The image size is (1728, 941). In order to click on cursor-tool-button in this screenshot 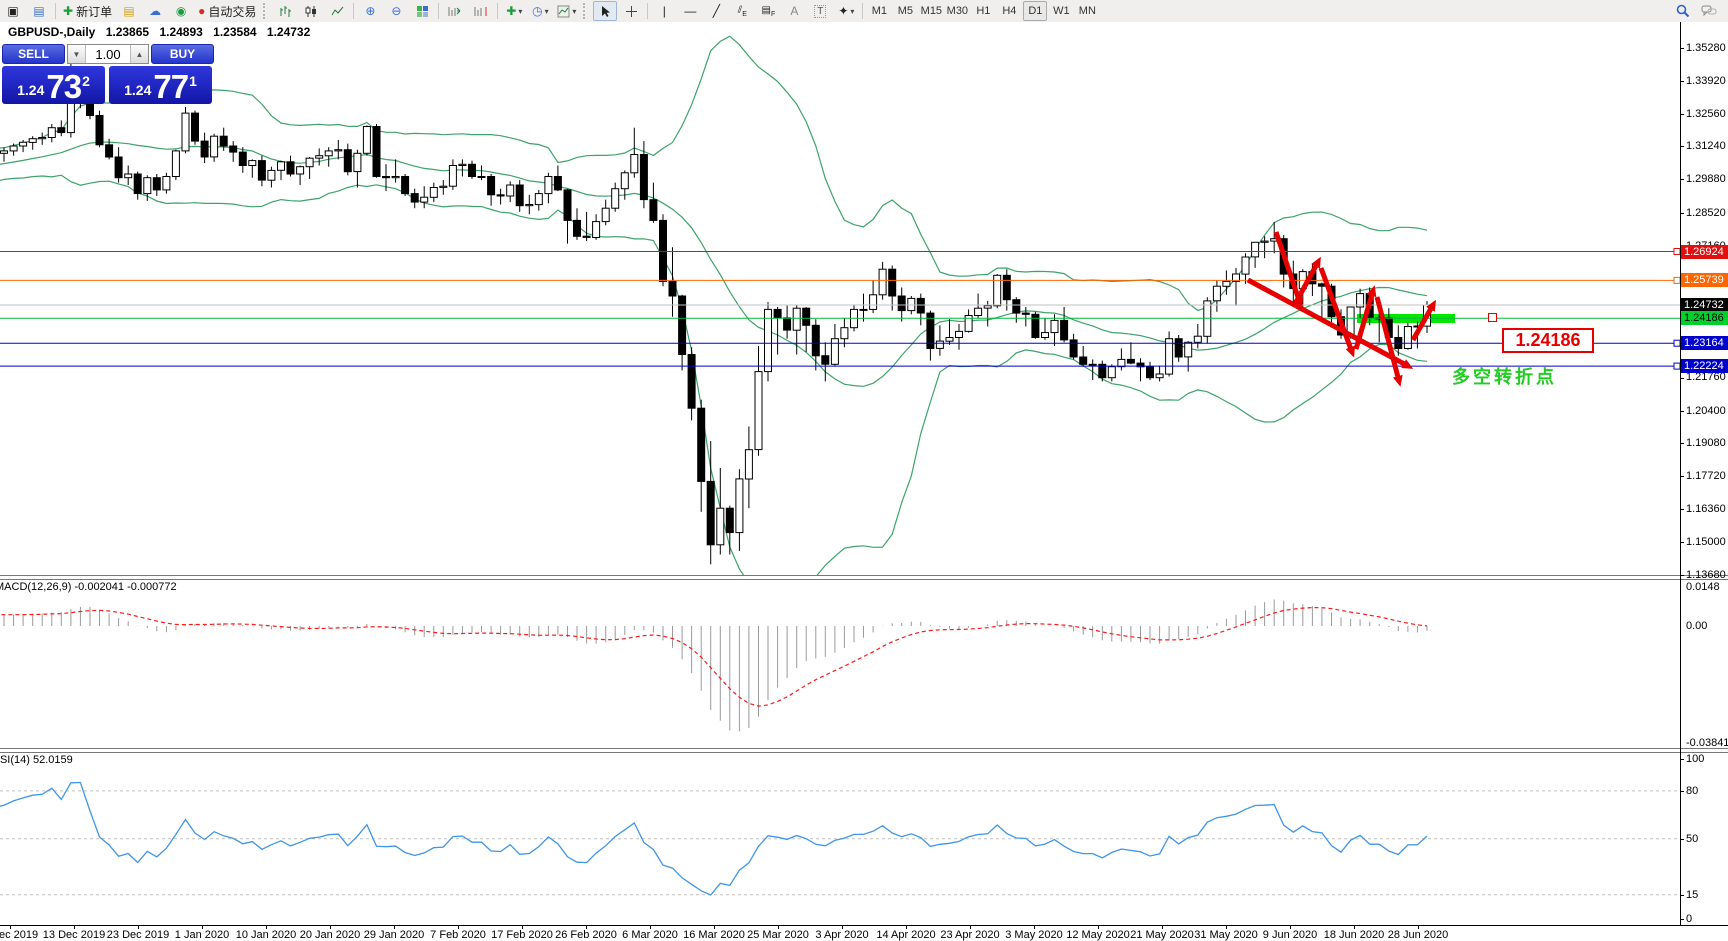, I will do `click(605, 11)`.